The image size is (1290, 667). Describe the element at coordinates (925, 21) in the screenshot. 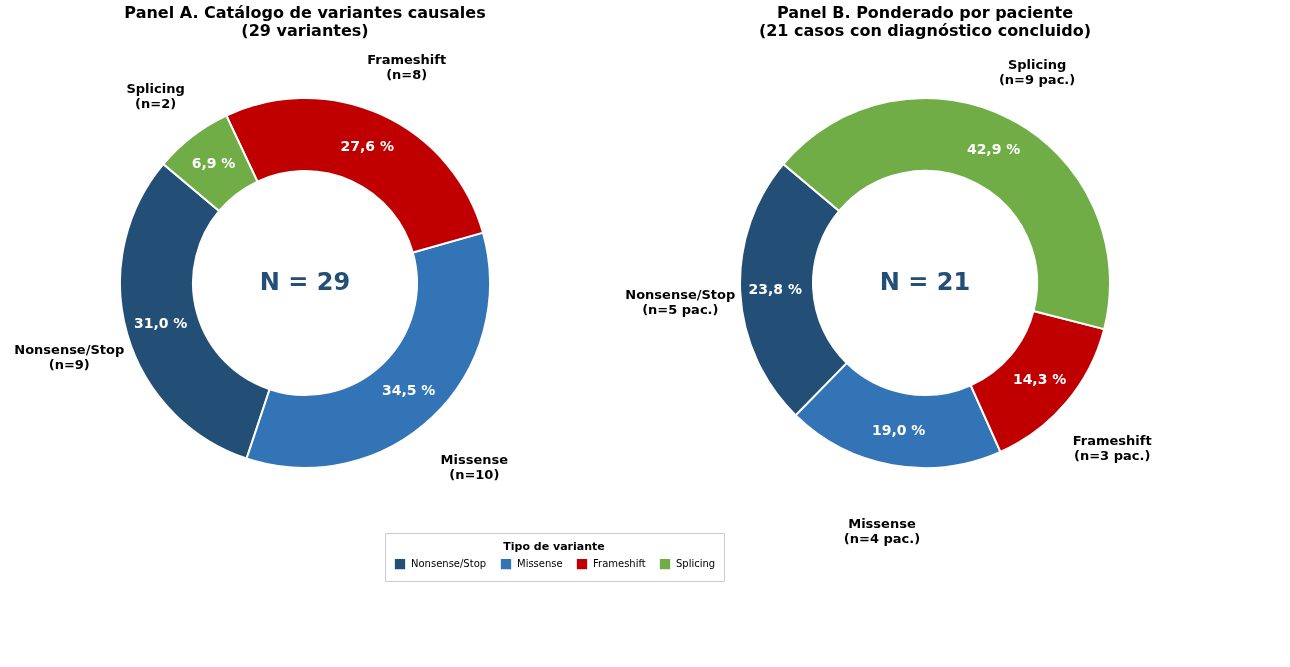

I see `chart-title: Panel B. Ponderado por paciente (21 casos con diagnóstico concluido)` at that location.